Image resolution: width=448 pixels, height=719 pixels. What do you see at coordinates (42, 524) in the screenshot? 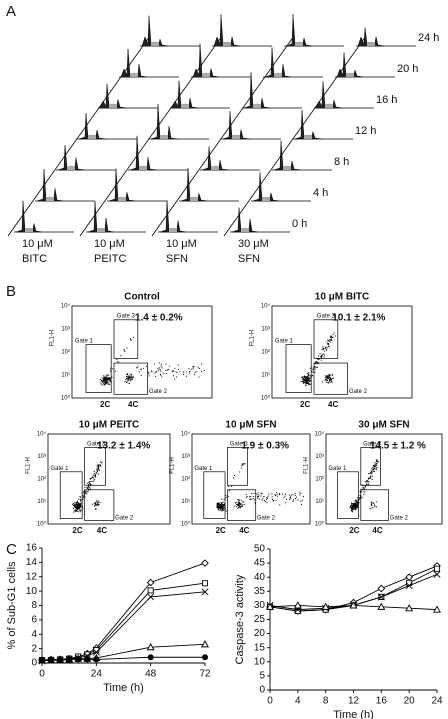
I see `y-tick-label: 10⁰` at bounding box center [42, 524].